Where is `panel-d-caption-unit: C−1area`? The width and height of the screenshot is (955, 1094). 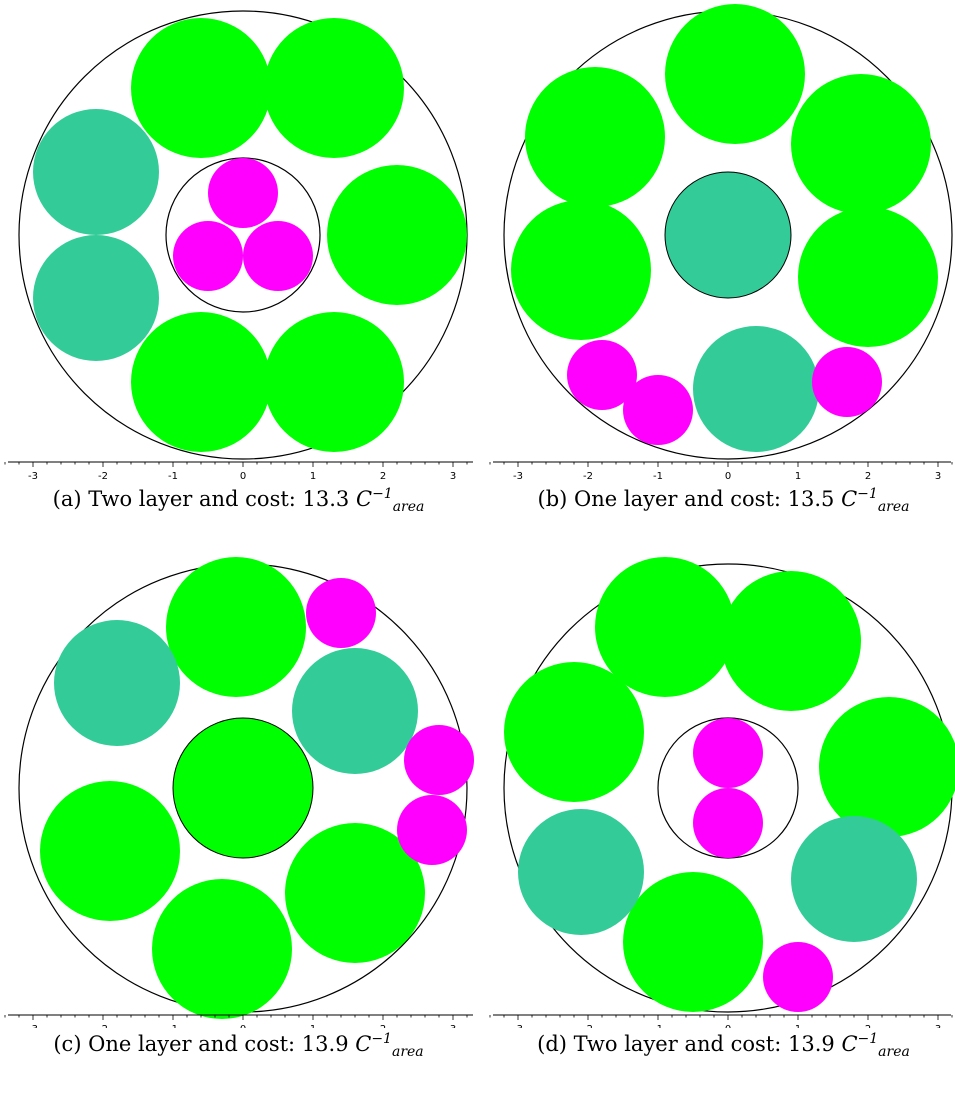
panel-d-caption-unit: C−1area is located at coordinates (875, 1045).